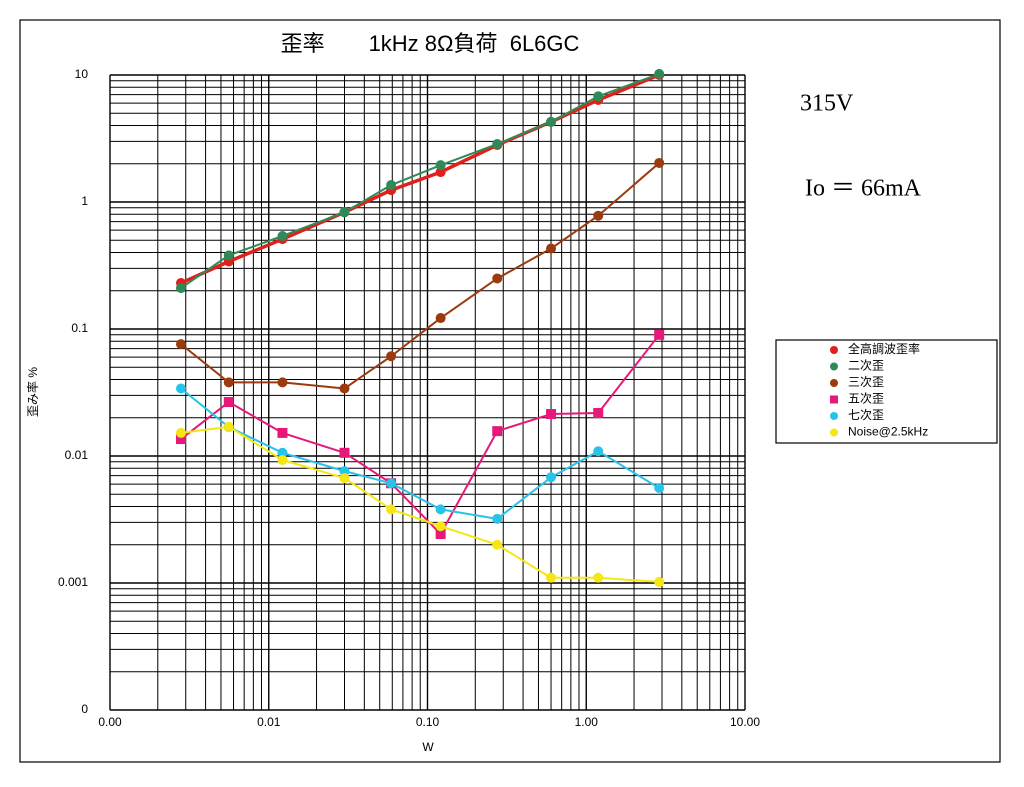 The width and height of the screenshot is (1024, 787). I want to click on x-tick-label: 0.10, so click(428, 722).